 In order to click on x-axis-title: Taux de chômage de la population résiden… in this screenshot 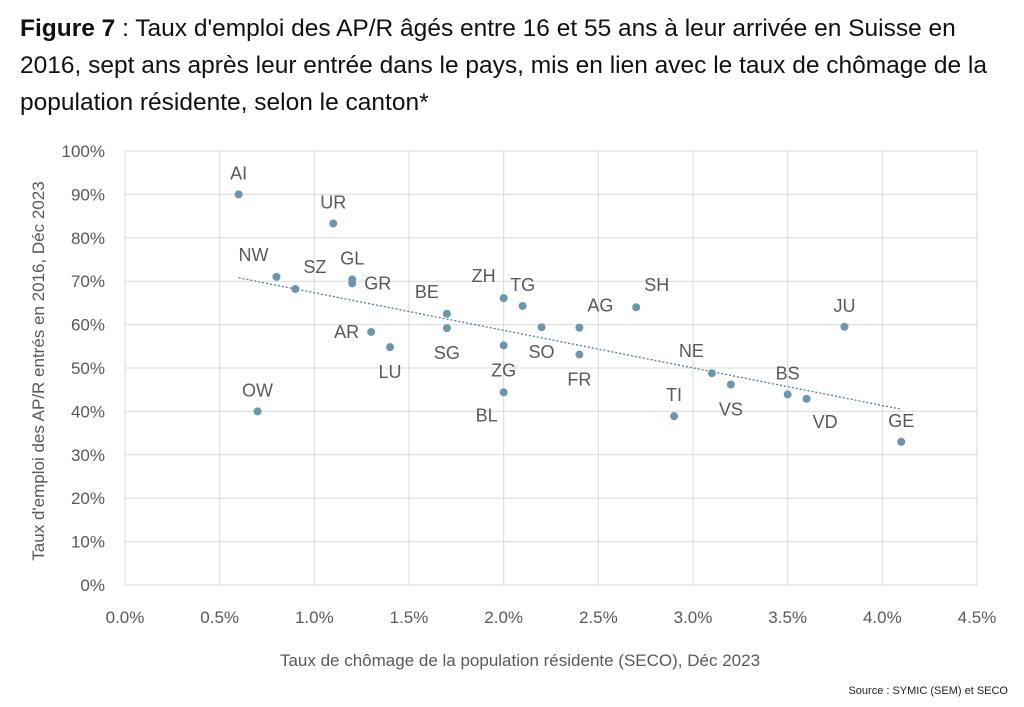, I will do `click(520, 660)`.